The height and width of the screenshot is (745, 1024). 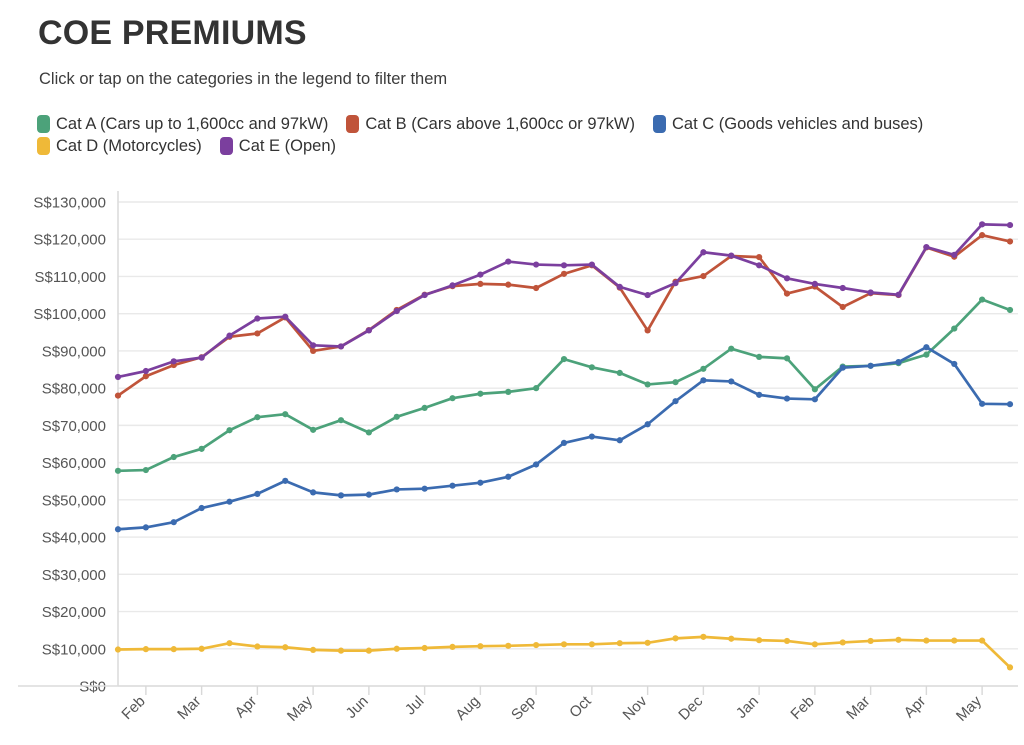 I want to click on legend-item-cat-c: Cat C (Goods vehicles and buses), so click(x=788, y=124).